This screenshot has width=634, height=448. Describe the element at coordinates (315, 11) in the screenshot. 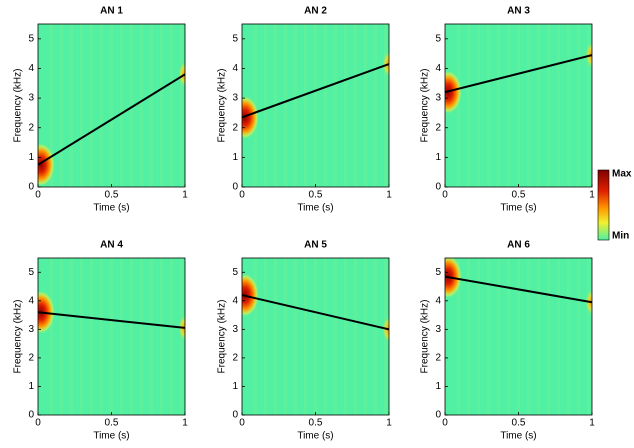

I see `subplot-title: AN 2` at that location.